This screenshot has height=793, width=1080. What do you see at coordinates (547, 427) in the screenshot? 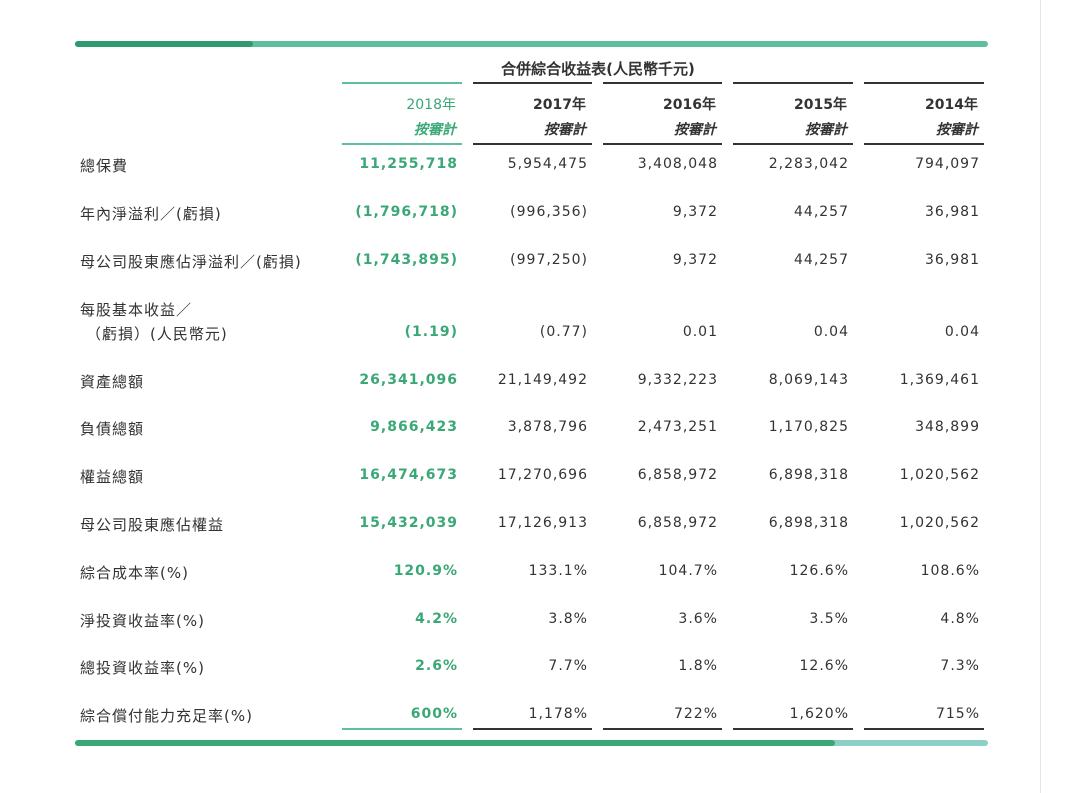
I see `cell-value: 3,878,796` at bounding box center [547, 427].